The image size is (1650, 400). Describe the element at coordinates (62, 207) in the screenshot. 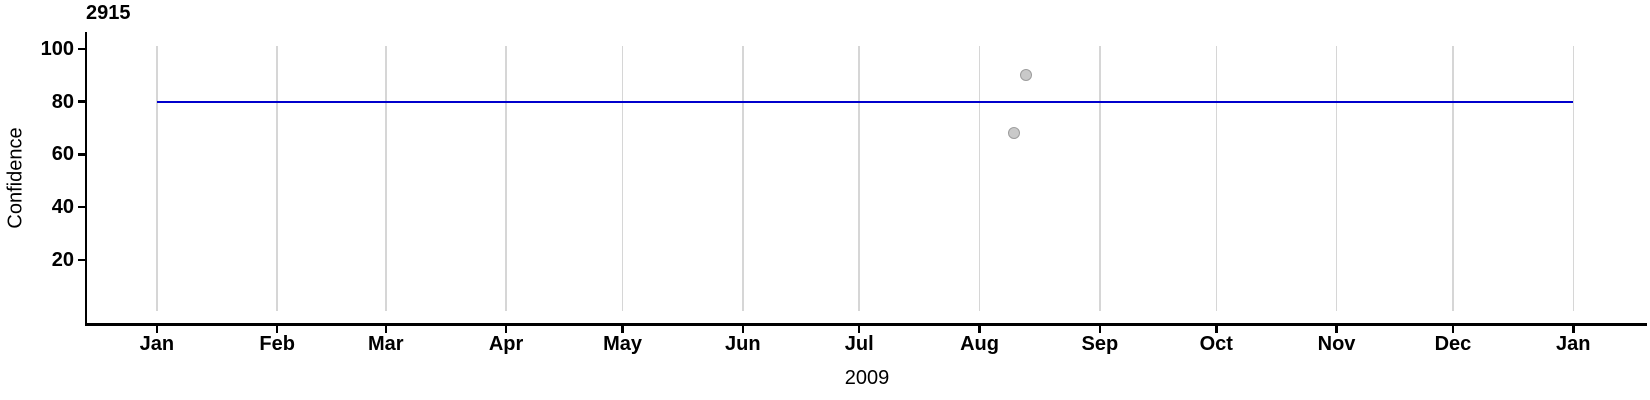

I see `y-tick-label: 40` at that location.